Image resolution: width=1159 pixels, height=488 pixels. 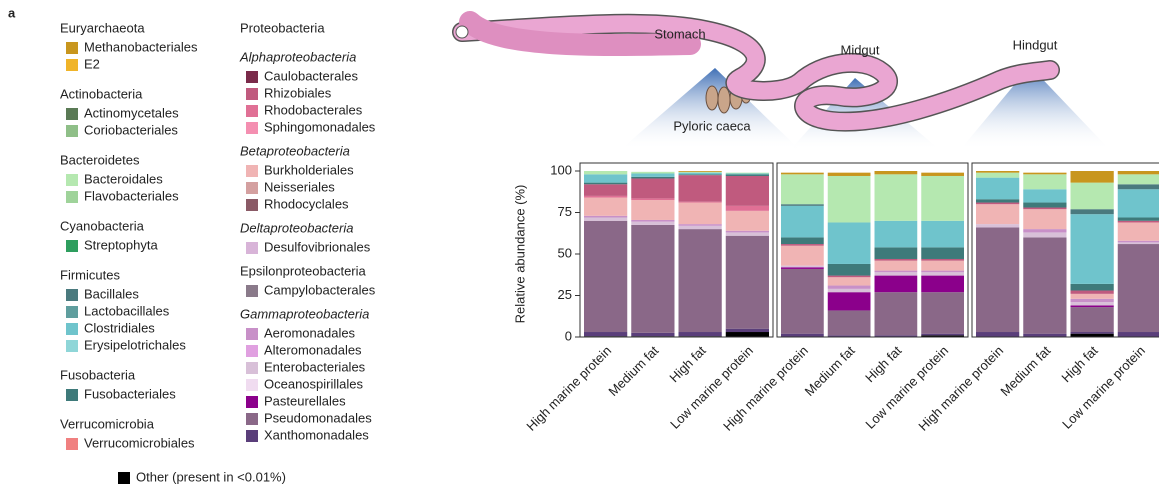 What do you see at coordinates (98, 374) in the screenshot?
I see `legend-group-title: Fusobacteria` at bounding box center [98, 374].